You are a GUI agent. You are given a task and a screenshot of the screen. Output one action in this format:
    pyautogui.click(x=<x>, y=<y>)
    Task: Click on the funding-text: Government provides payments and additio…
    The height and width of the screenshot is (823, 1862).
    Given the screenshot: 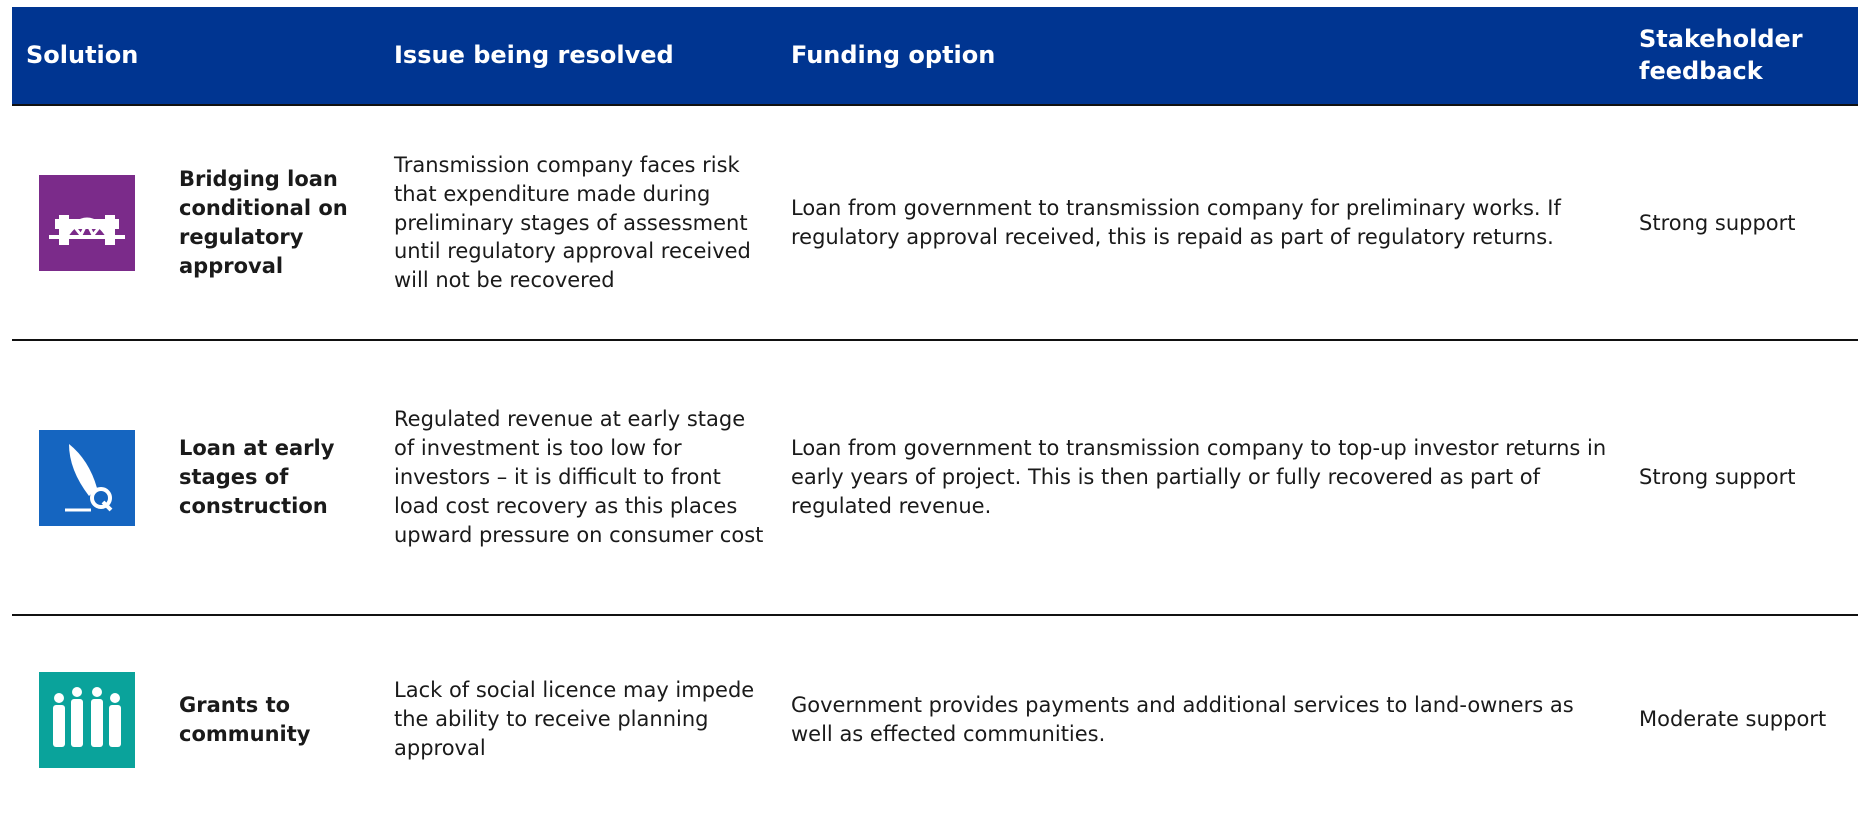 What is the action you would take?
    pyautogui.click(x=1182, y=719)
    